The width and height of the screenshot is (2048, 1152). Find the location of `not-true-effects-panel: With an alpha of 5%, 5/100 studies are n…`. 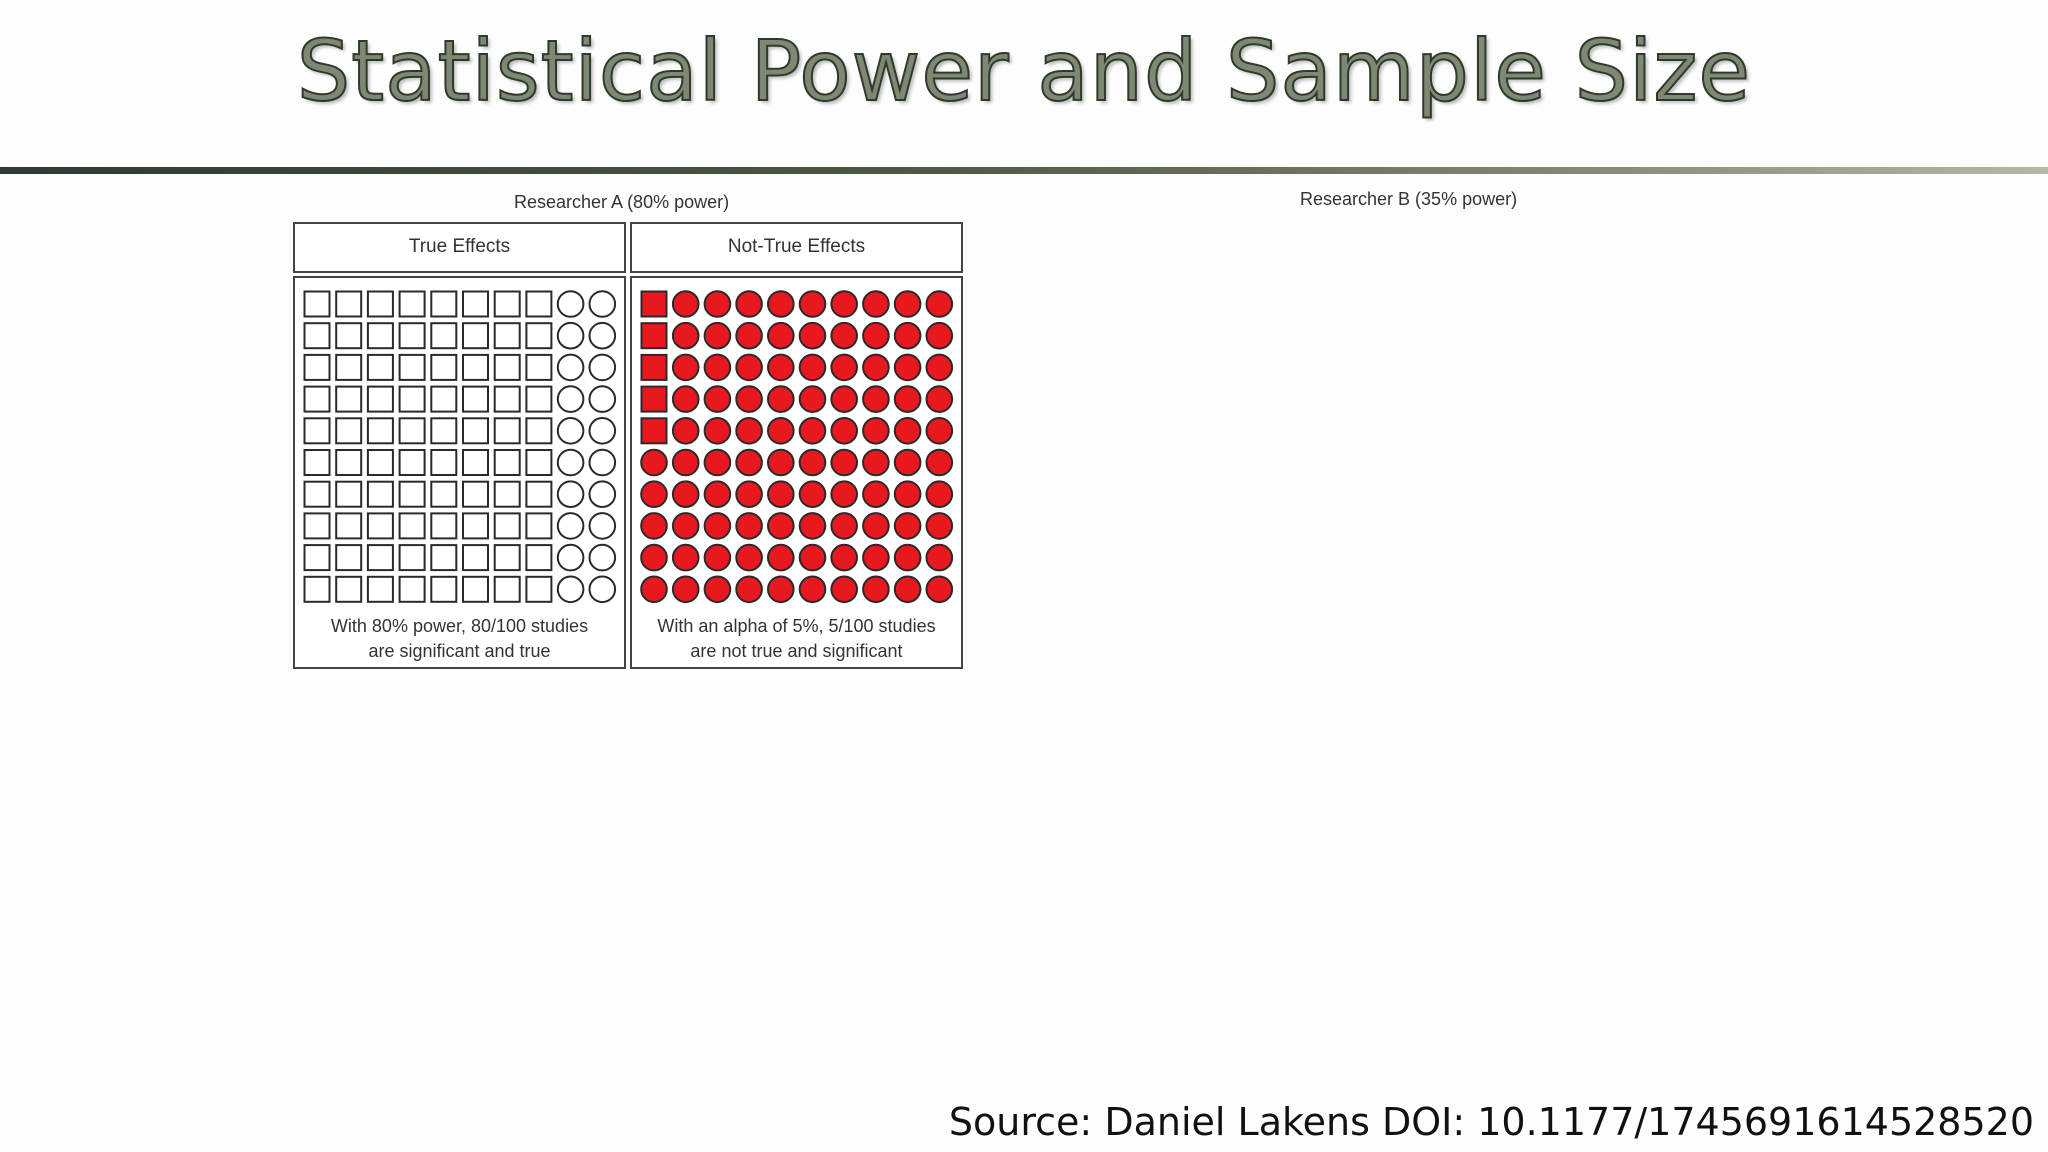

not-true-effects-panel: With an alpha of 5%, 5/100 studies are n… is located at coordinates (796, 472).